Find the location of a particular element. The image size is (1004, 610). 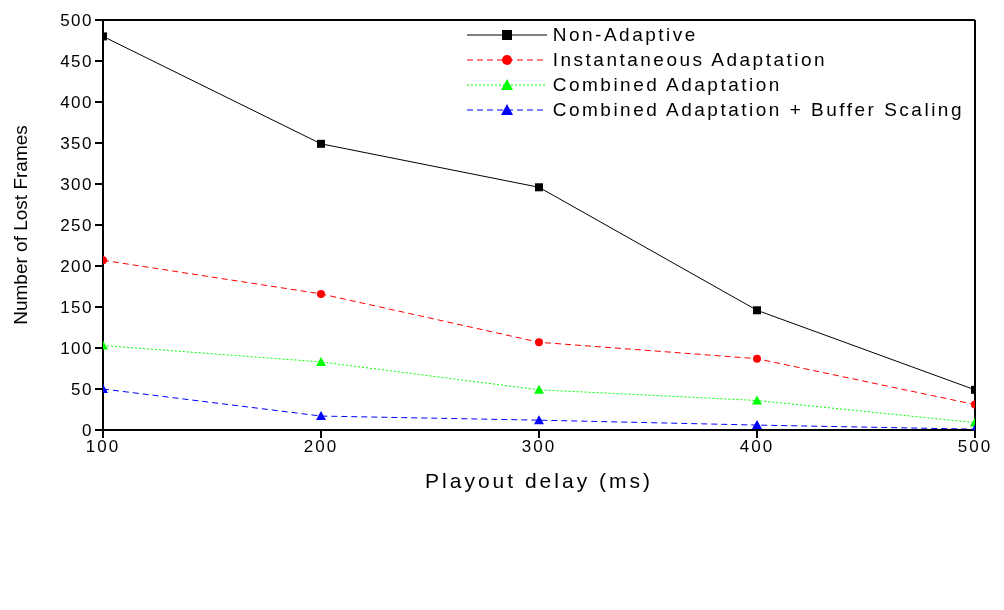

x-tick-label: 500 is located at coordinates (975, 447).